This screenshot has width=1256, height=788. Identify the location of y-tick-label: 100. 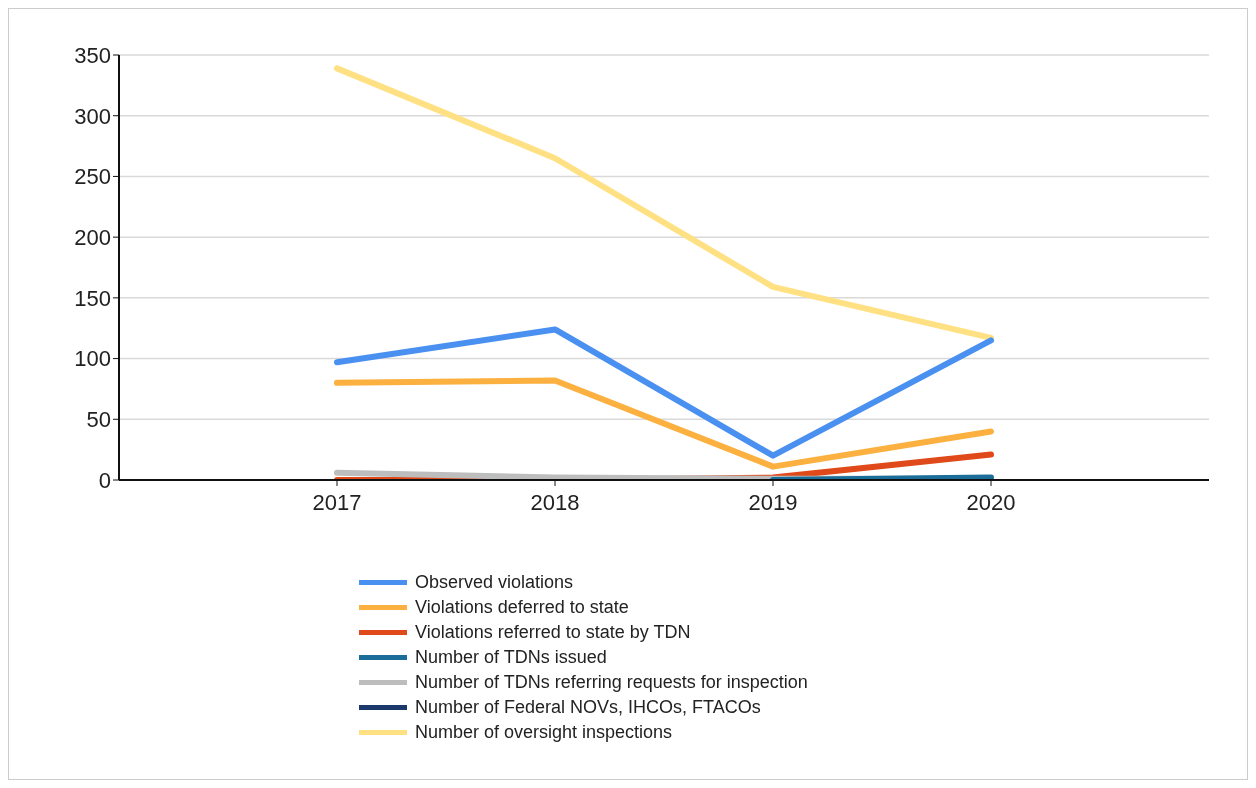
(92, 359).